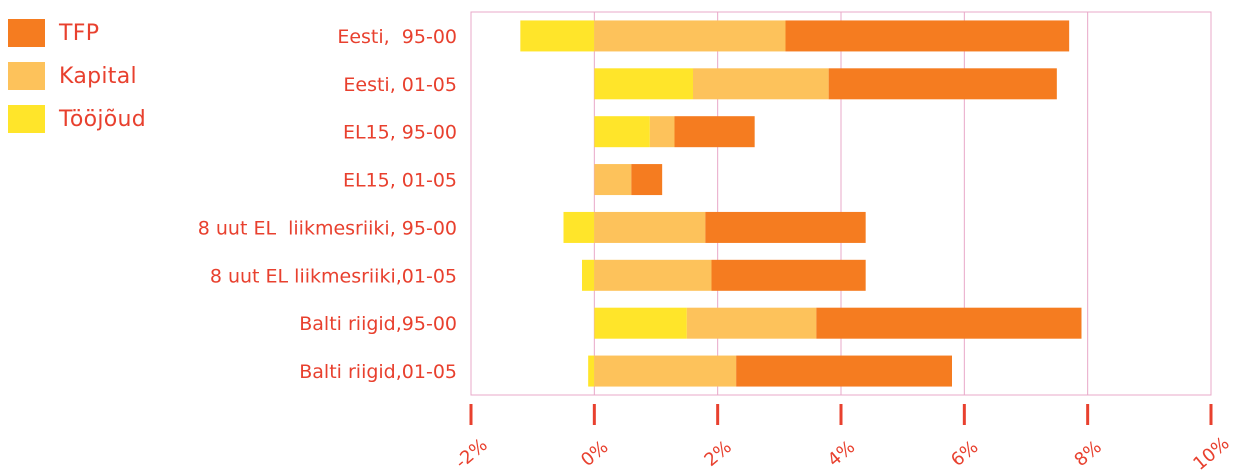 The height and width of the screenshot is (475, 1235). What do you see at coordinates (327, 228) in the screenshot?
I see `category-label-4: 8 uut EL liikmesriiki, 95-00` at bounding box center [327, 228].